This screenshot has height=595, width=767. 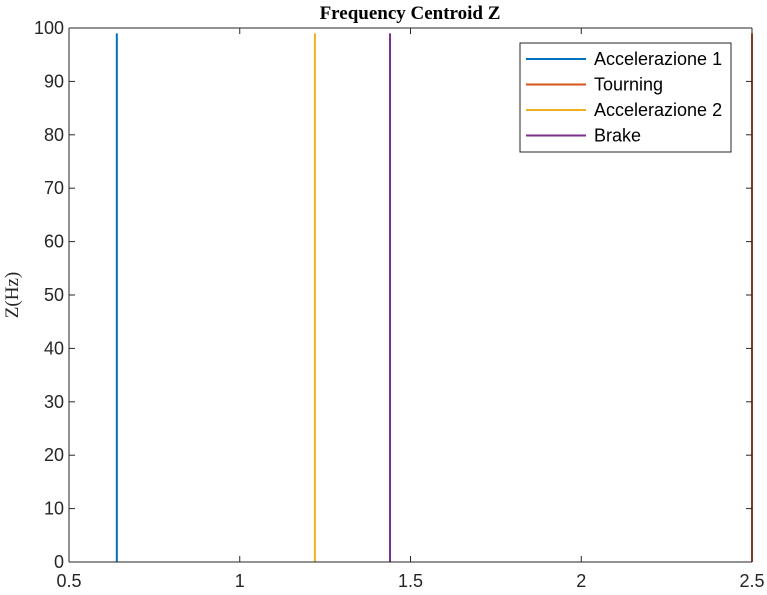 I want to click on y-axis-label: Z(Hz), so click(x=12, y=295).